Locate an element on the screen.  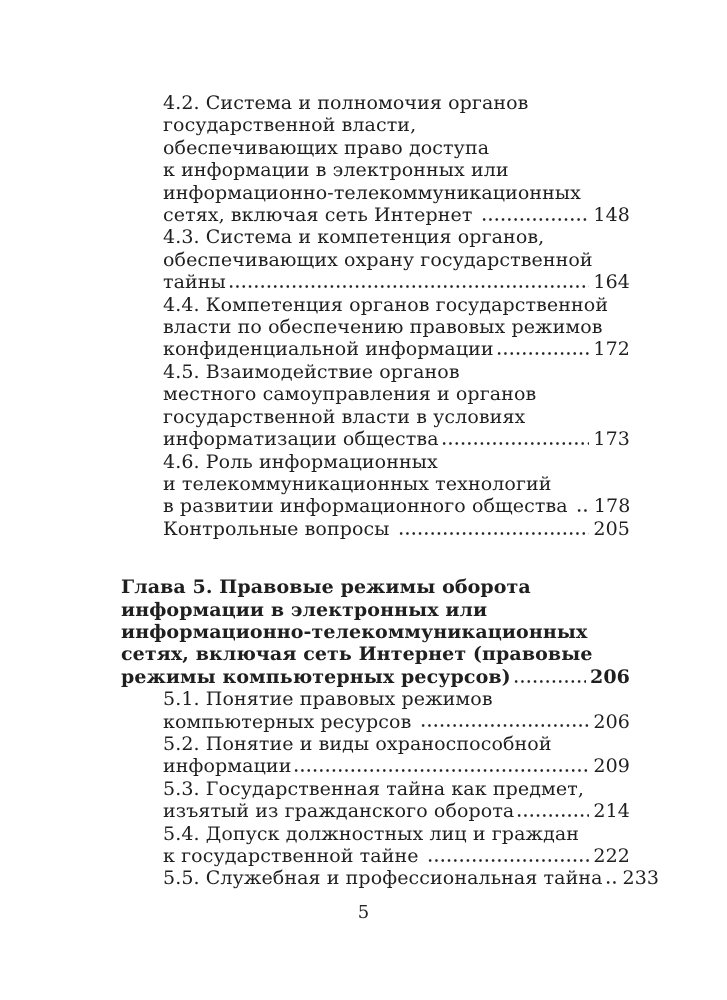
toc-entry-text: 5.5. Служебная и профессиональная тайна is located at coordinates (383, 878).